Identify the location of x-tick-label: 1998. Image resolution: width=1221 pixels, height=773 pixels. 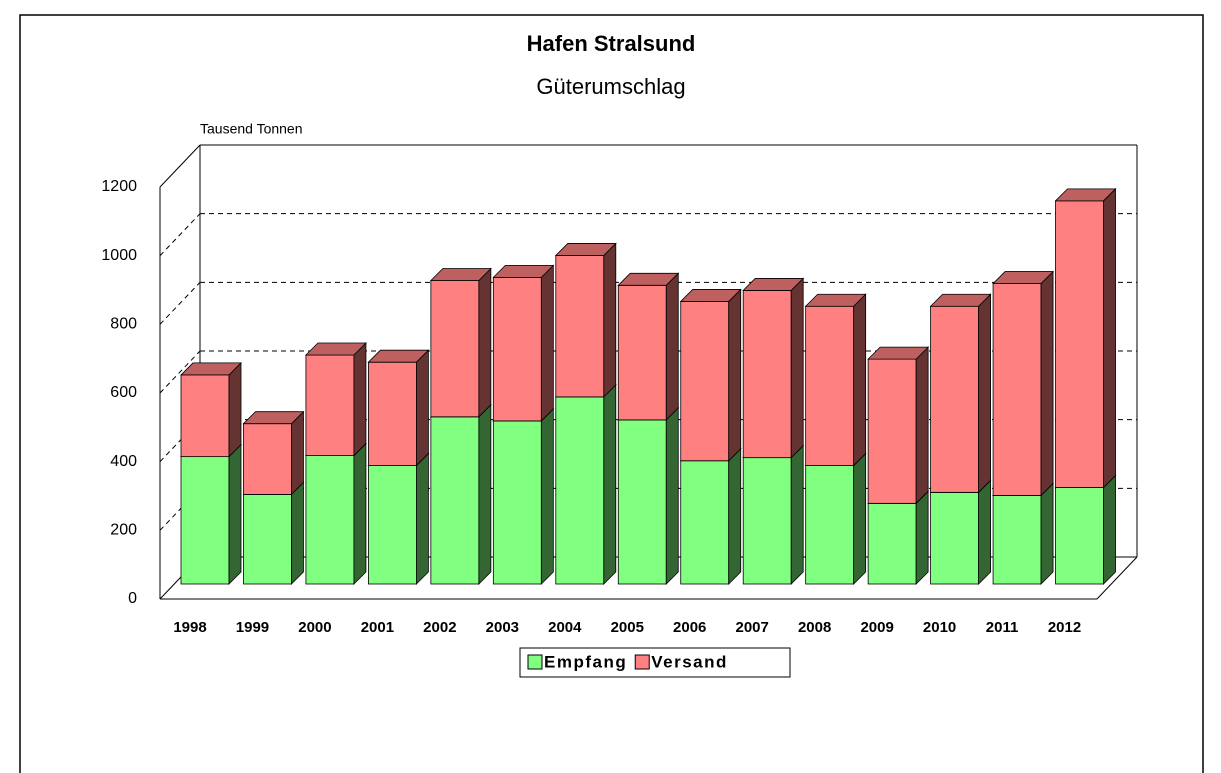
(189, 627).